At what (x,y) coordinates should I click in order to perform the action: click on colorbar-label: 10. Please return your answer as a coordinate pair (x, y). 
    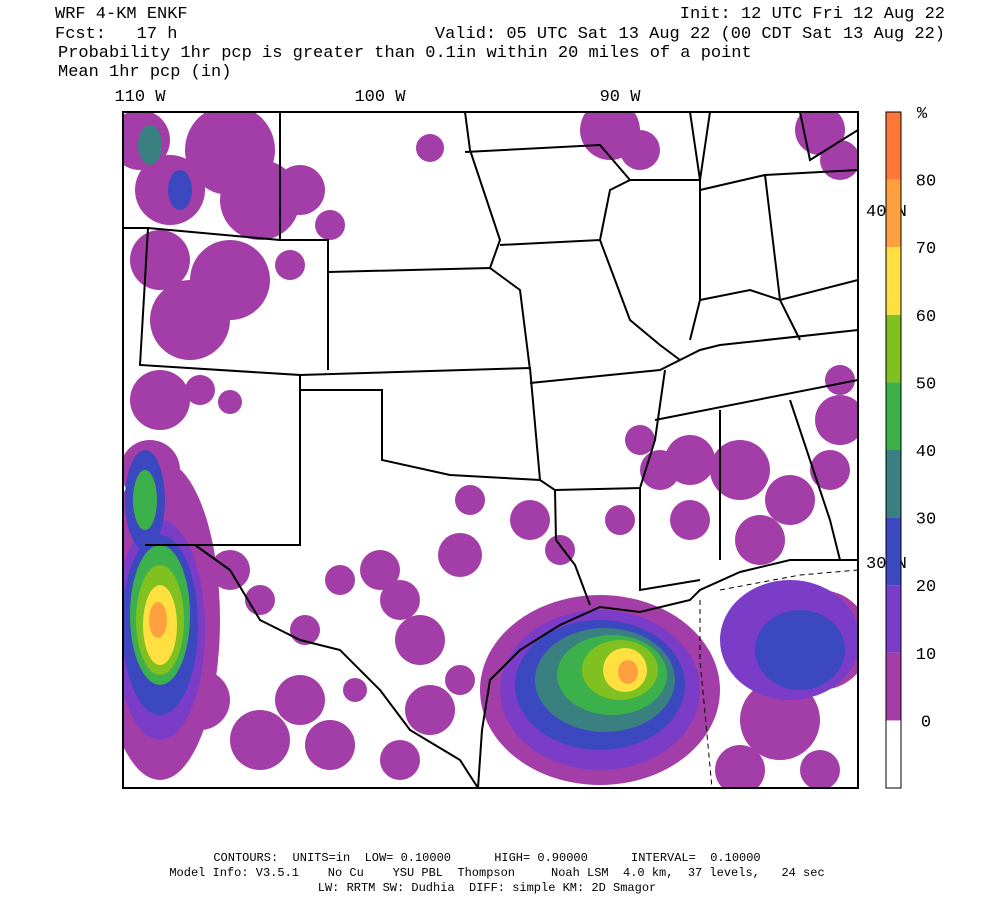
    Looking at the image, I should click on (926, 655).